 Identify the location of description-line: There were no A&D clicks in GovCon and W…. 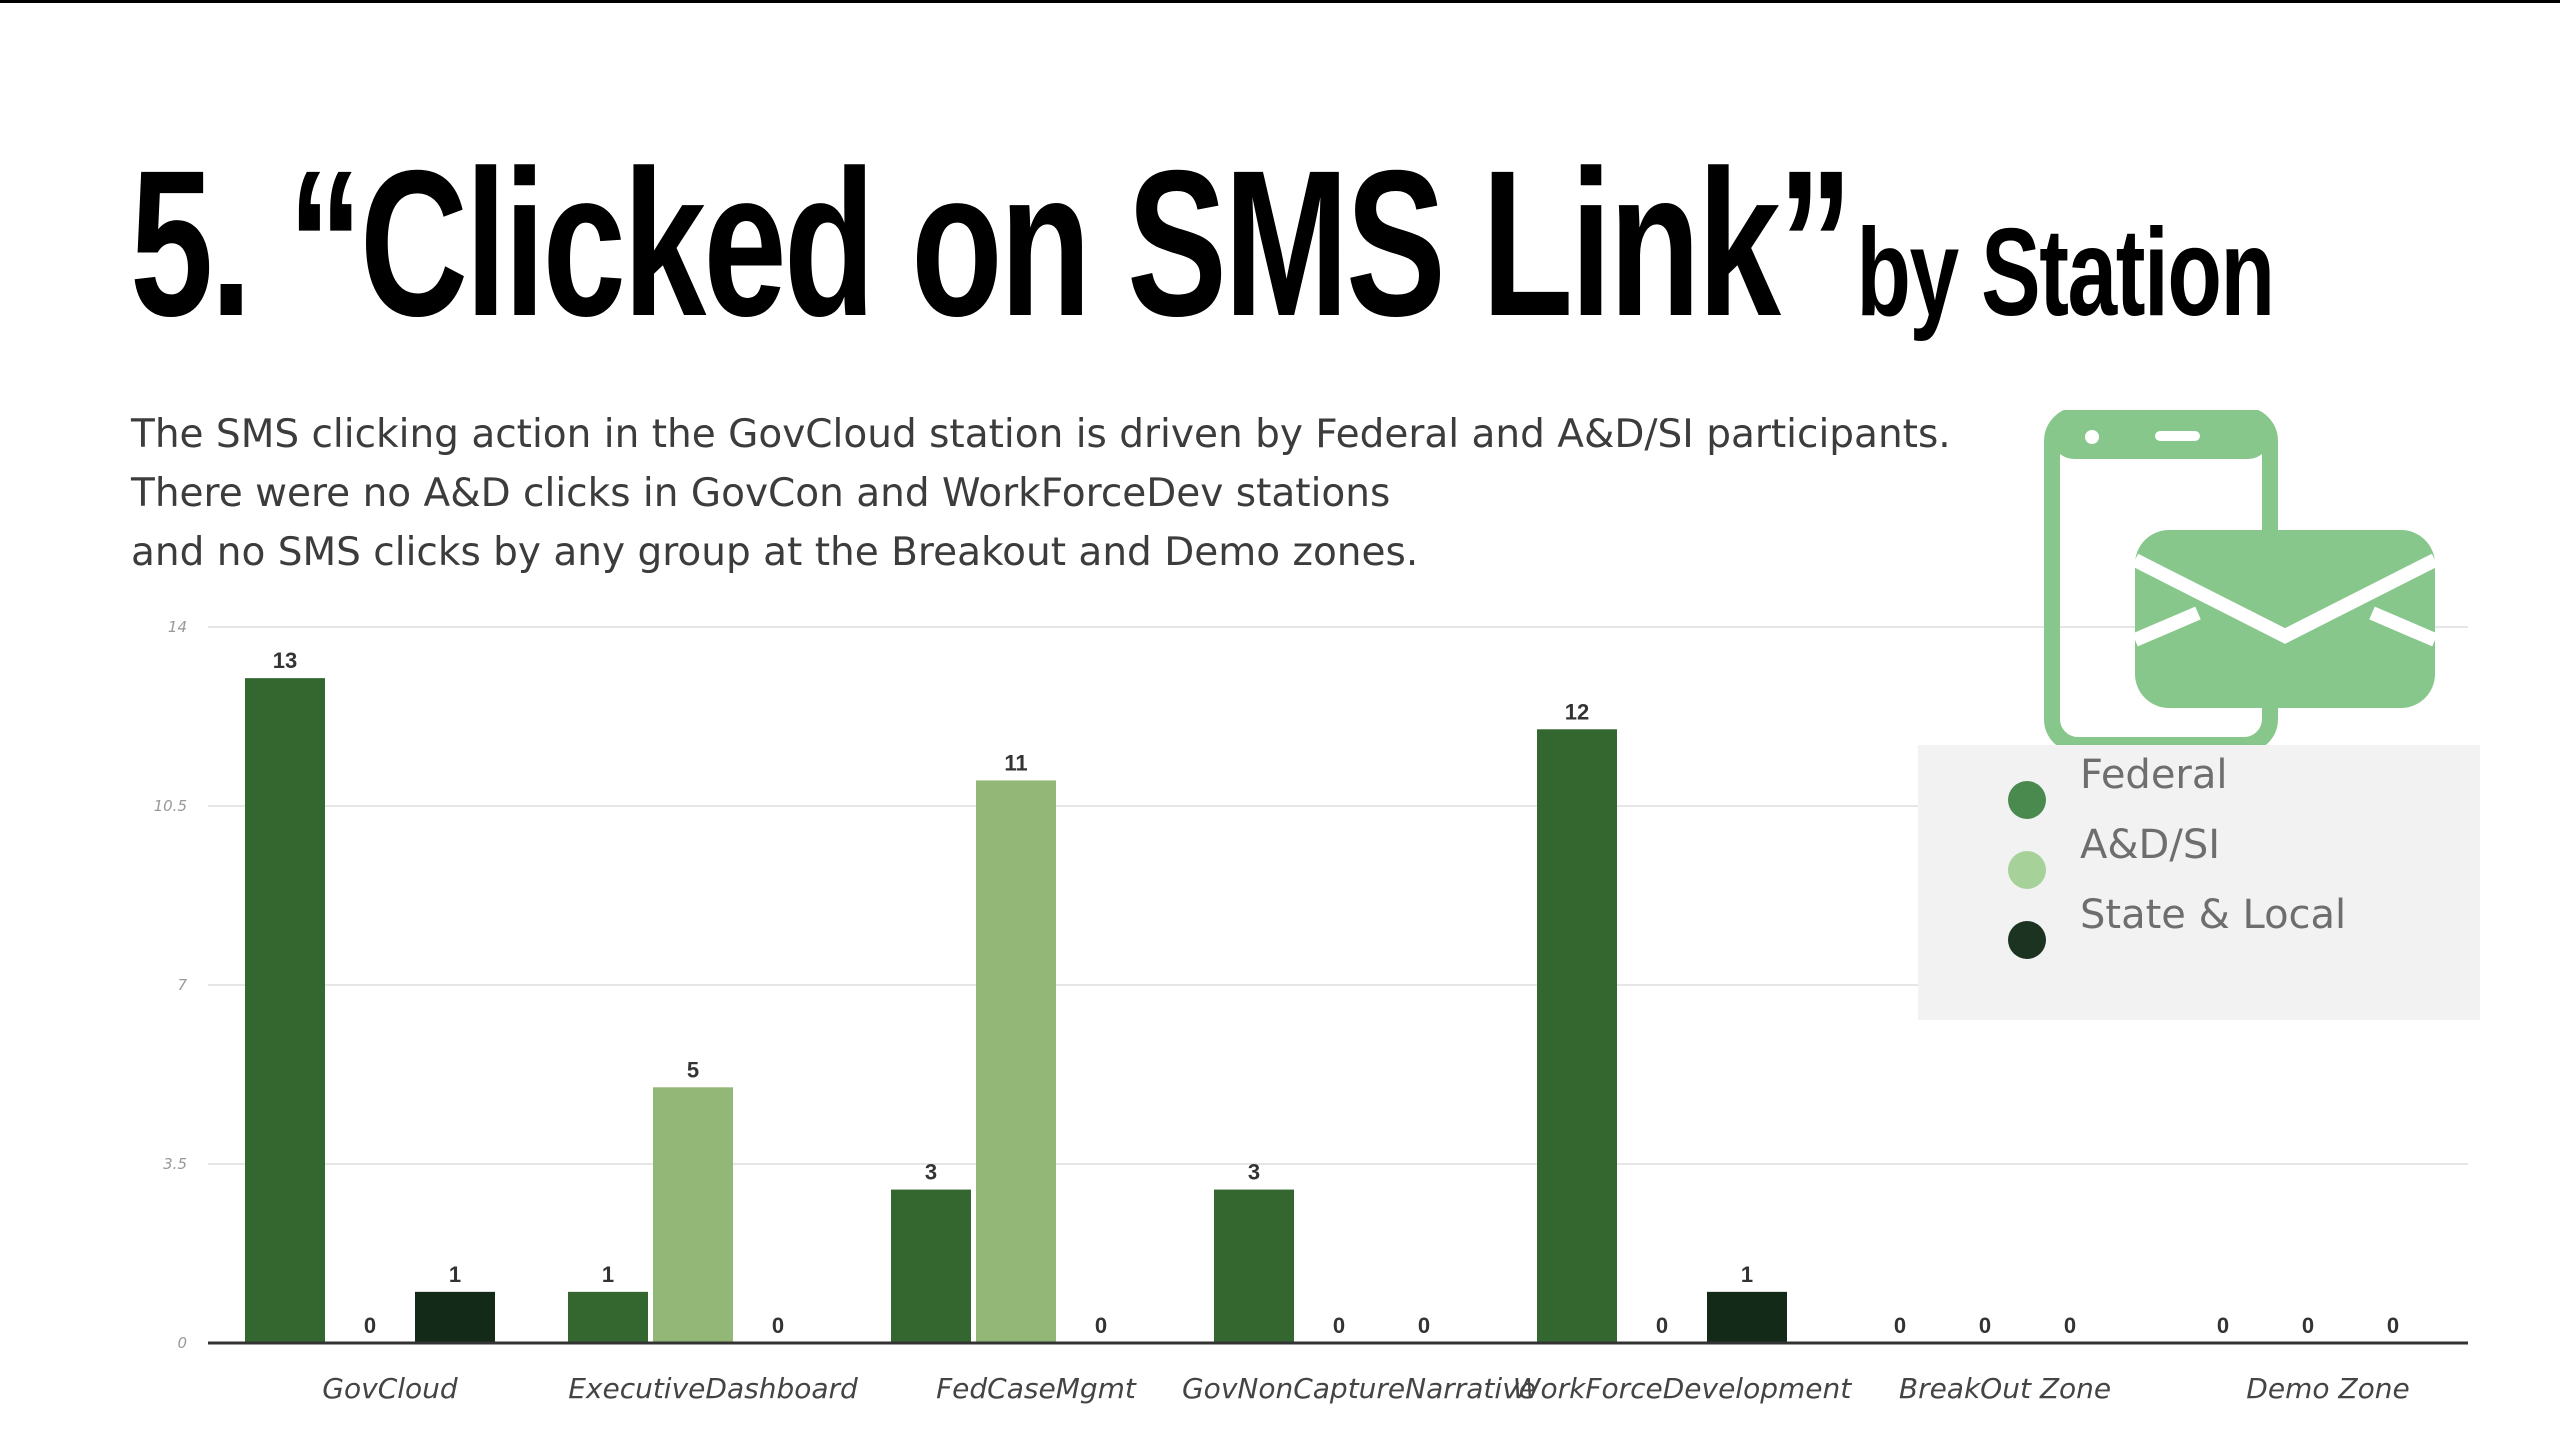
(761, 493).